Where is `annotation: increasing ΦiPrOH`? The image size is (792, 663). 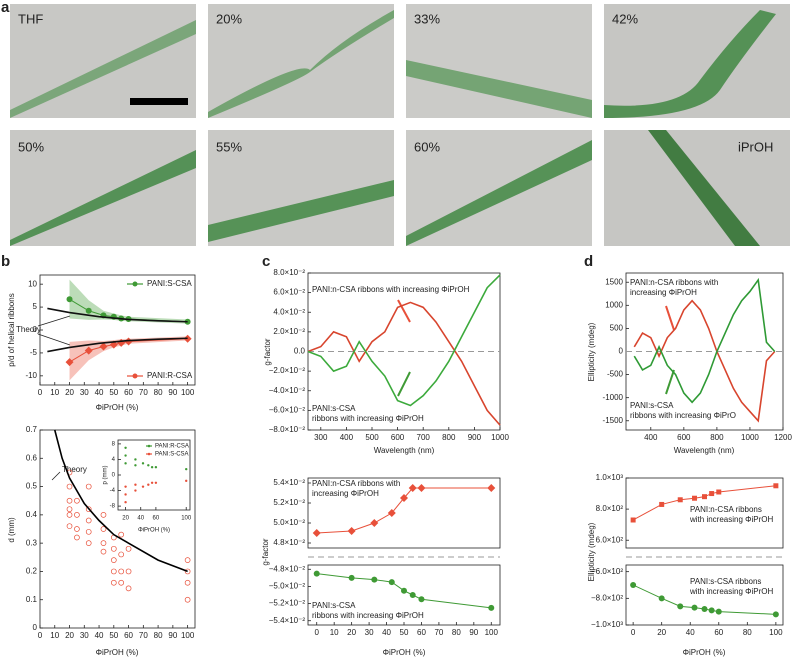
annotation: increasing ΦiPrOH is located at coordinates (663, 292).